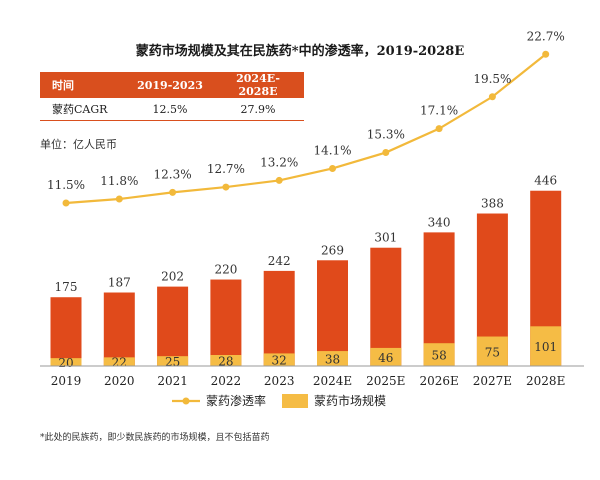  I want to click on cagr-value-2019-2023: 12.5%, so click(170, 109).